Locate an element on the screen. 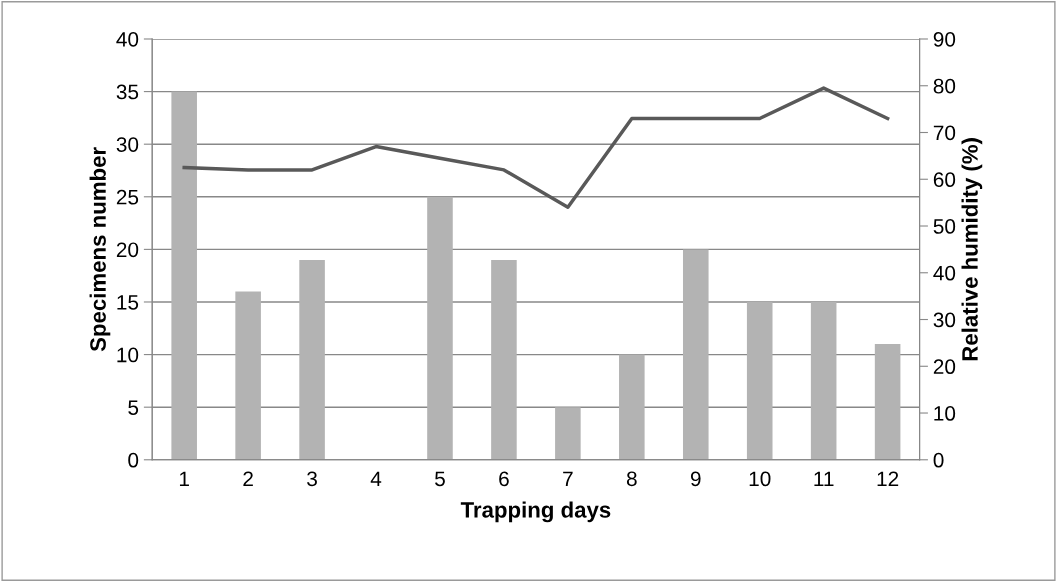 The height and width of the screenshot is (582, 1057). x-tick-label: 9 is located at coordinates (695, 479).